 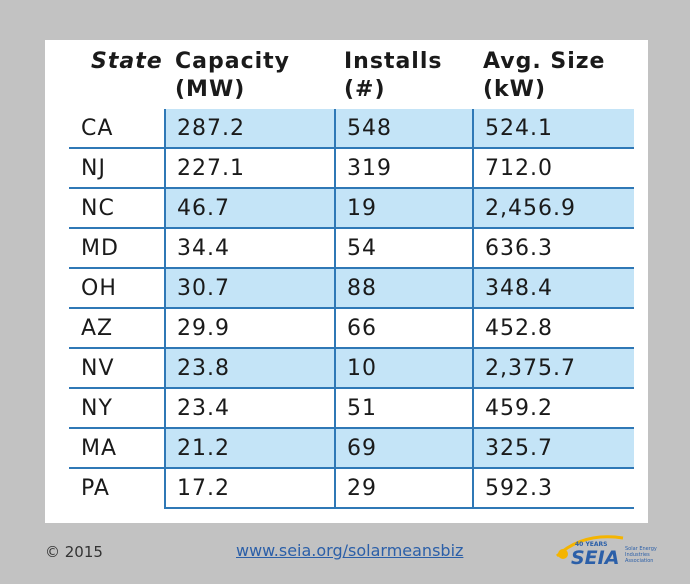 What do you see at coordinates (117, 129) in the screenshot?
I see `state-cell: CA` at bounding box center [117, 129].